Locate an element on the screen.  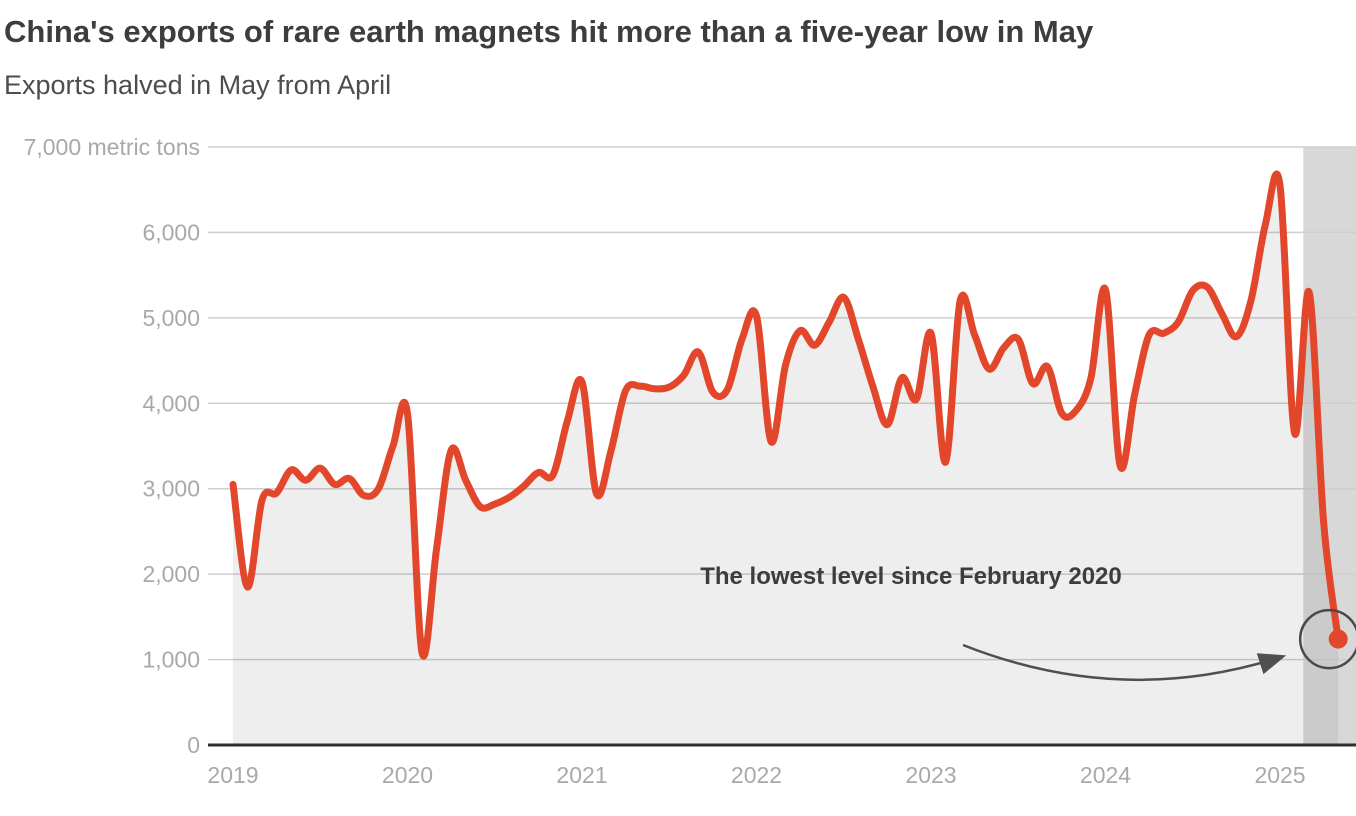
x-axis-label-2022: 2022 is located at coordinates (756, 775).